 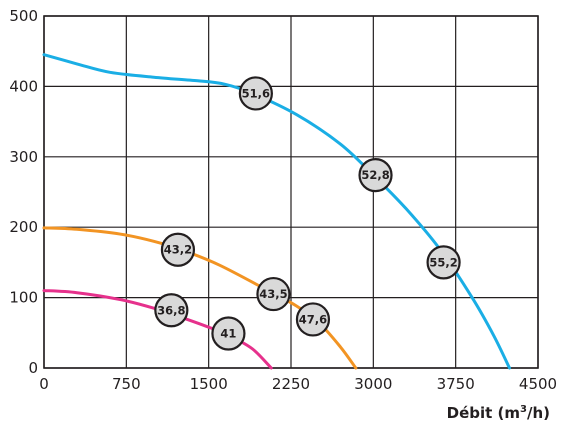 I want to click on marker-6: 47,6, so click(x=313, y=319).